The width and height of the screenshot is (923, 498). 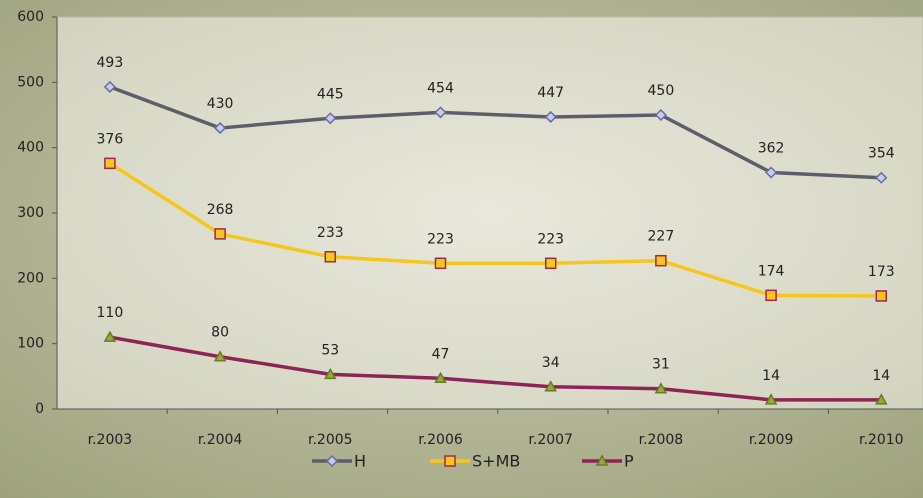 I want to click on y-tick-label: 0, so click(x=39, y=409).